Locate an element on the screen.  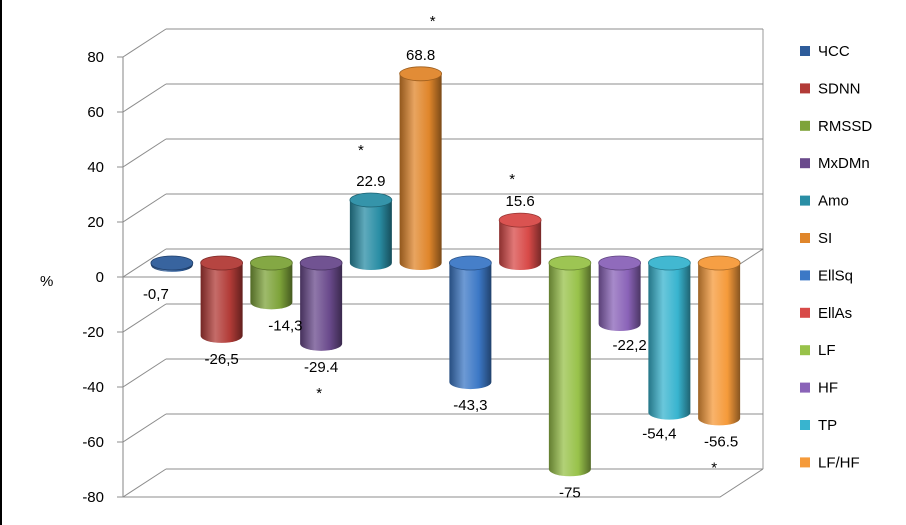
legend-item: SI is located at coordinates (816, 238).